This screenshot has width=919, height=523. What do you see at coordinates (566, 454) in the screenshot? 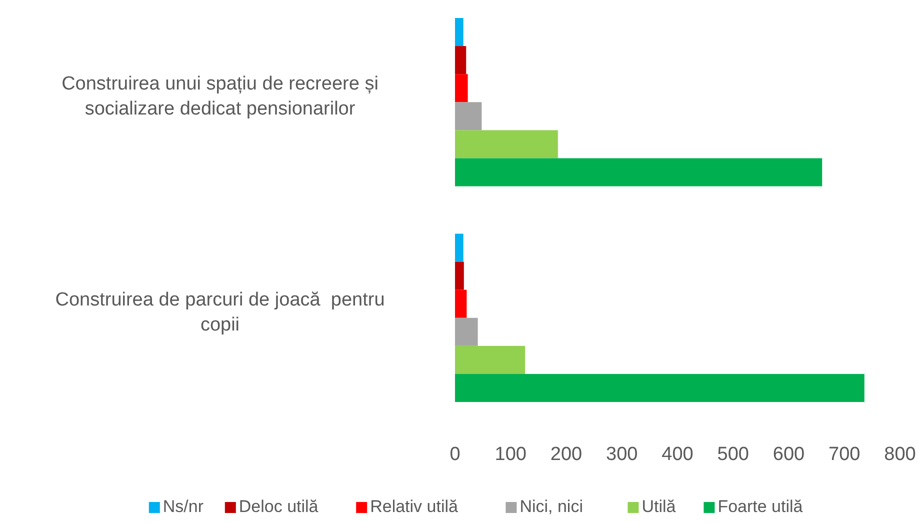
I see `x-tick-label: 200` at bounding box center [566, 454].